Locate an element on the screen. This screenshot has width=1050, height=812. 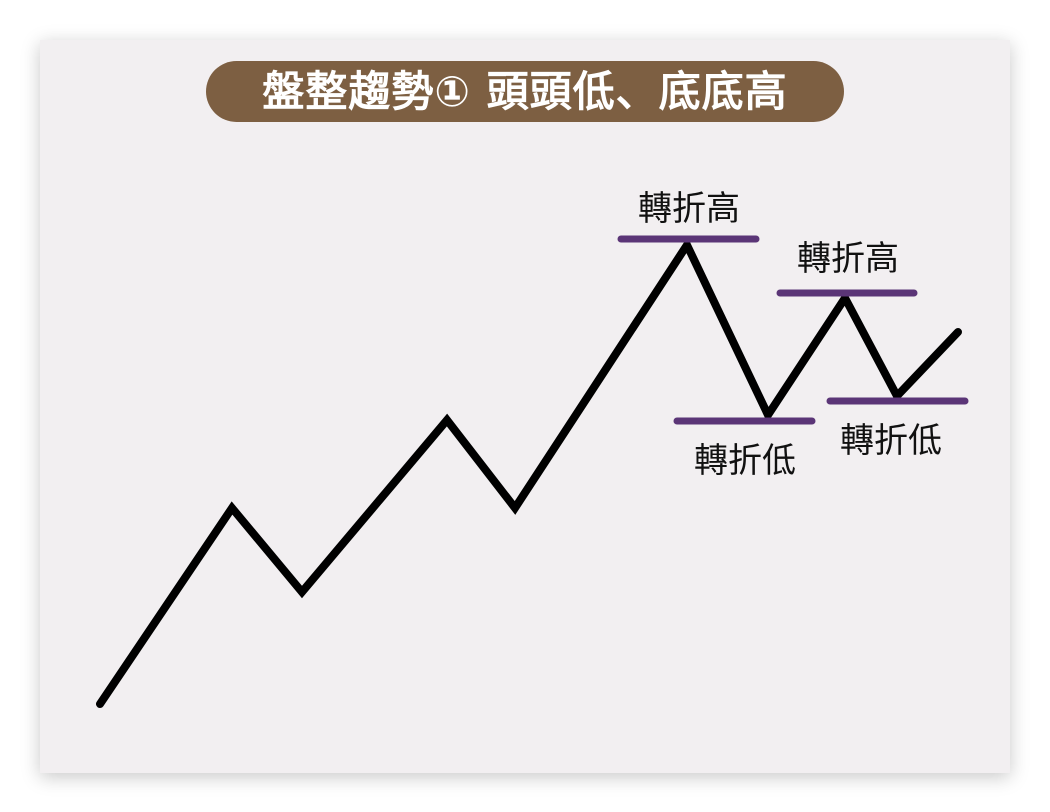
turning-high-label-1: 轉折高 is located at coordinates (689, 209).